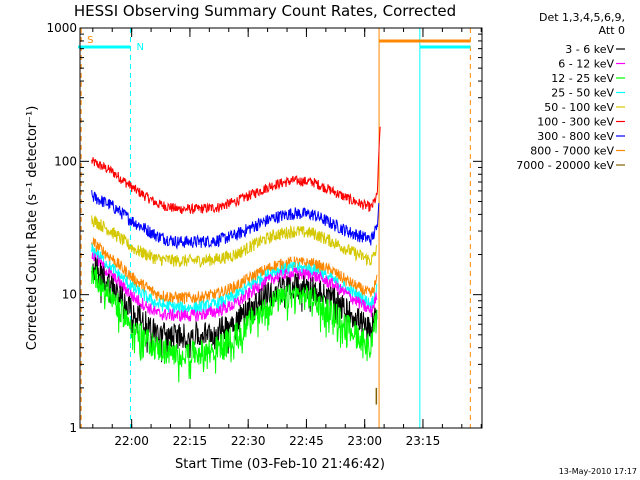  Describe the element at coordinates (306, 441) in the screenshot. I see `x-tick-label: 22:45` at that location.